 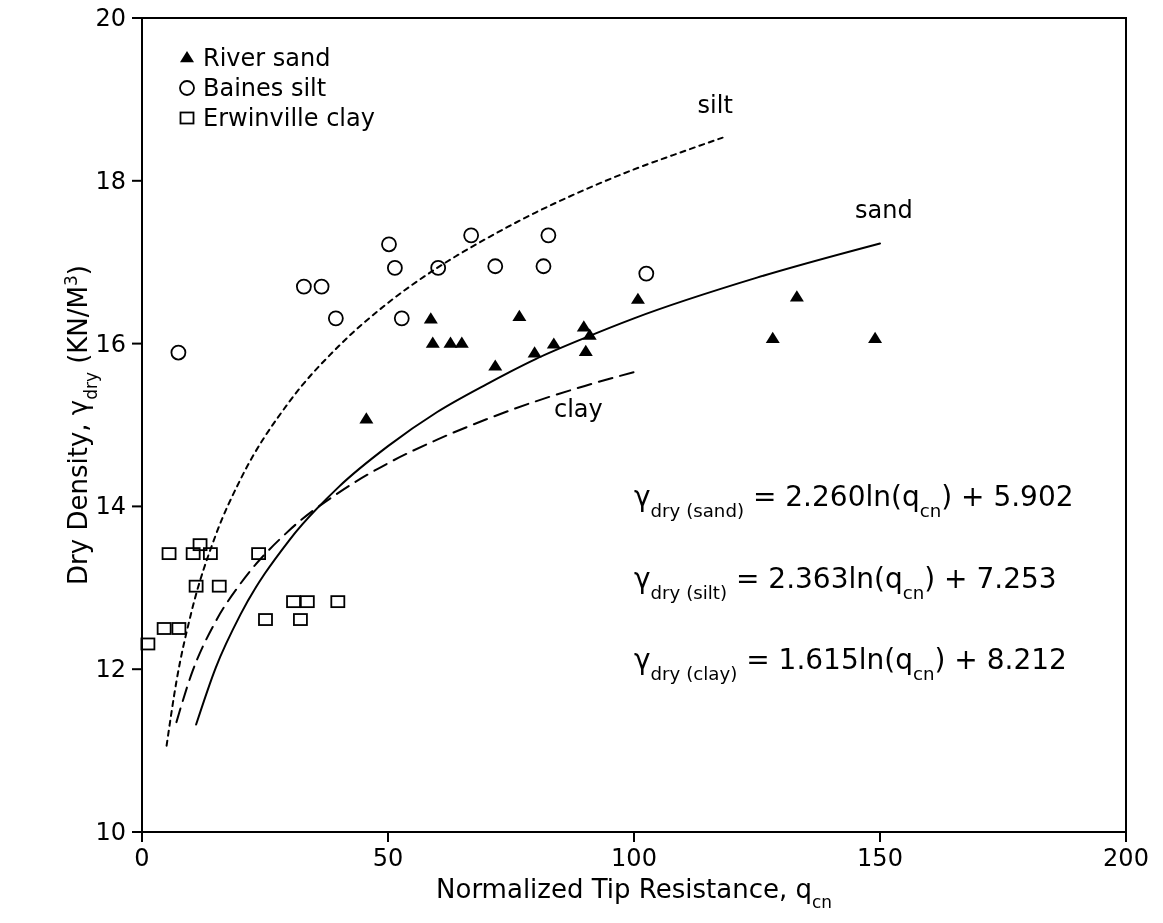 I want to click on y-tick-label: 10, so click(x=110, y=832).